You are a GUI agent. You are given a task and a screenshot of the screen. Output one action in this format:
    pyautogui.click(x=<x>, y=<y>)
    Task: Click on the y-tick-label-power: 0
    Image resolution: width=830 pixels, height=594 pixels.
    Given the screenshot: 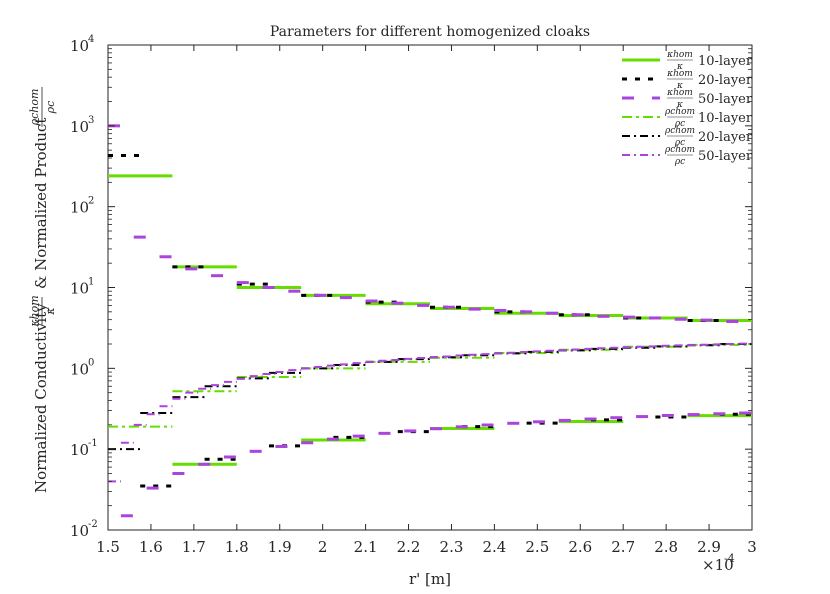 What is the action you would take?
    pyautogui.click(x=91, y=362)
    